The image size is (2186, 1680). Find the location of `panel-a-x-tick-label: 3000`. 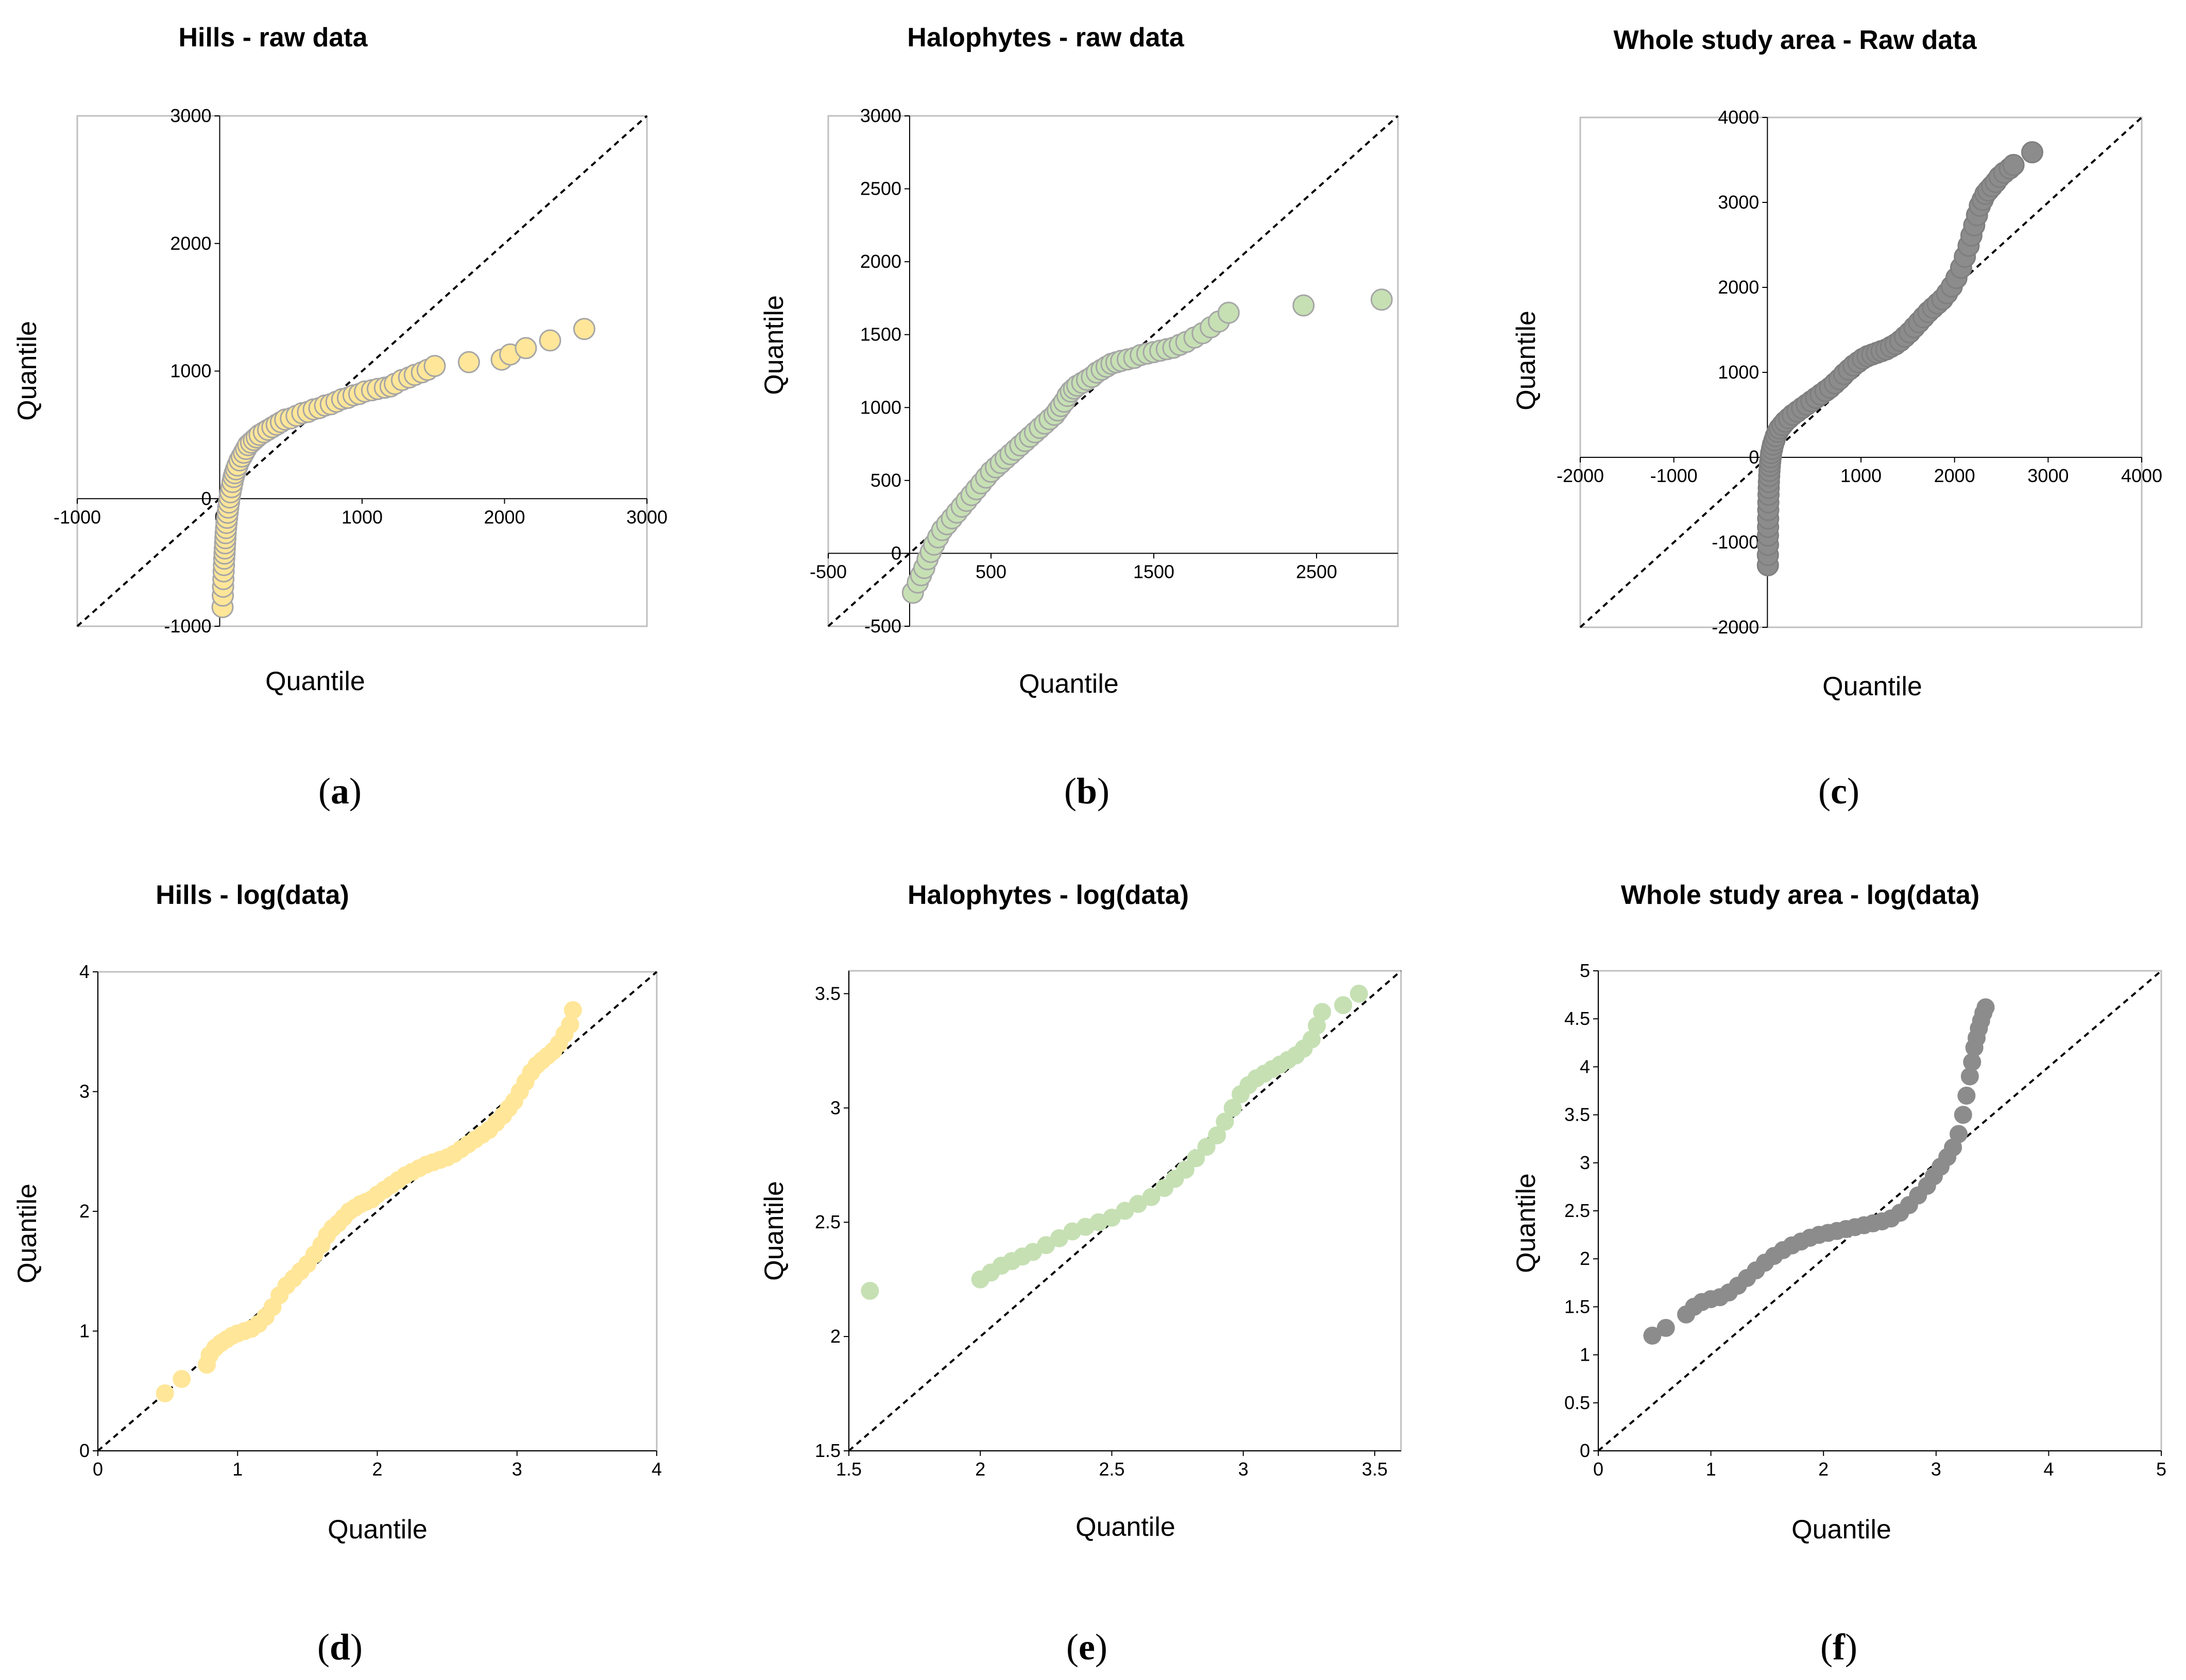

panel-a-x-tick-label: 3000 is located at coordinates (647, 516).